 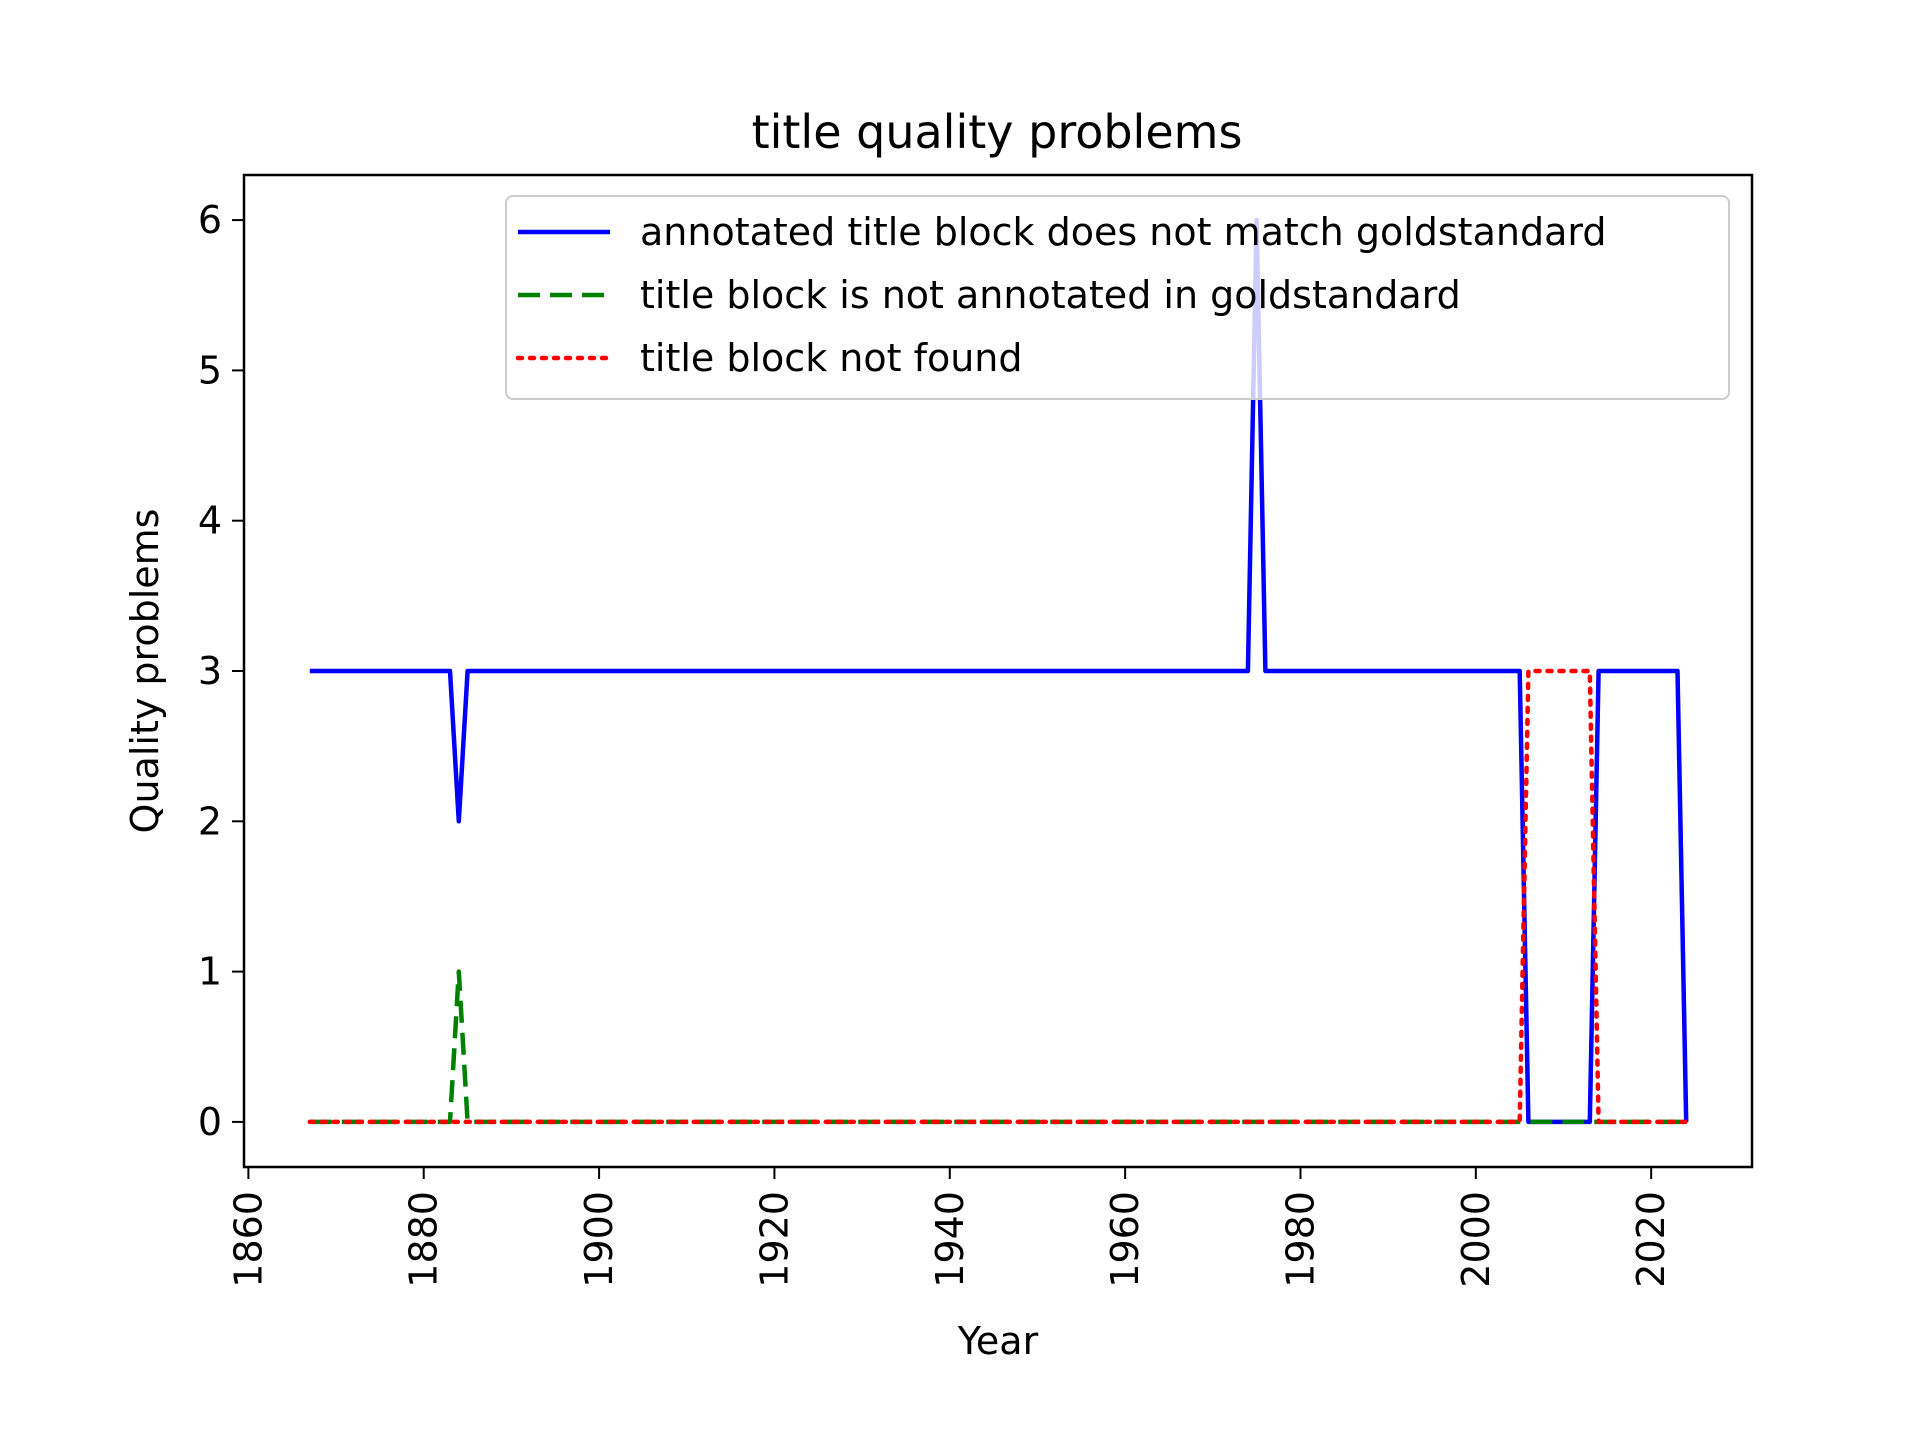 What do you see at coordinates (210, 821) in the screenshot?
I see `y-tick-label: 2` at bounding box center [210, 821].